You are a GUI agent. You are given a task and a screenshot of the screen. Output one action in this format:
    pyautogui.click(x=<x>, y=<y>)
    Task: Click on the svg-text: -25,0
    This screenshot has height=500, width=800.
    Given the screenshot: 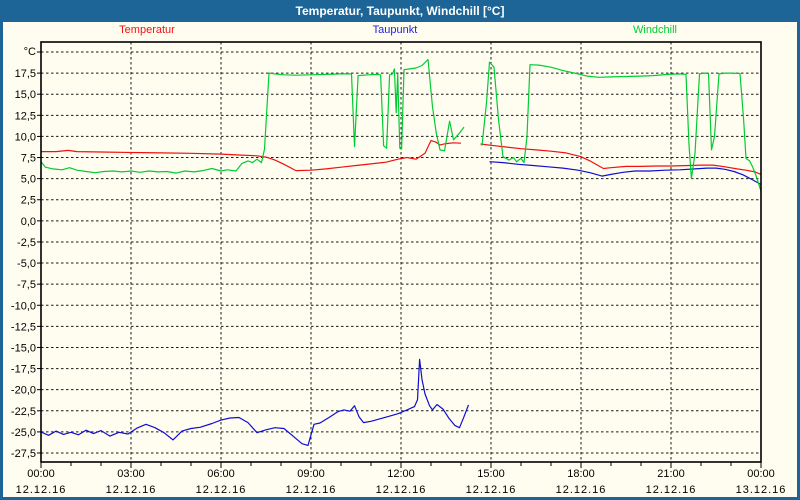 What is the action you would take?
    pyautogui.click(x=23, y=433)
    